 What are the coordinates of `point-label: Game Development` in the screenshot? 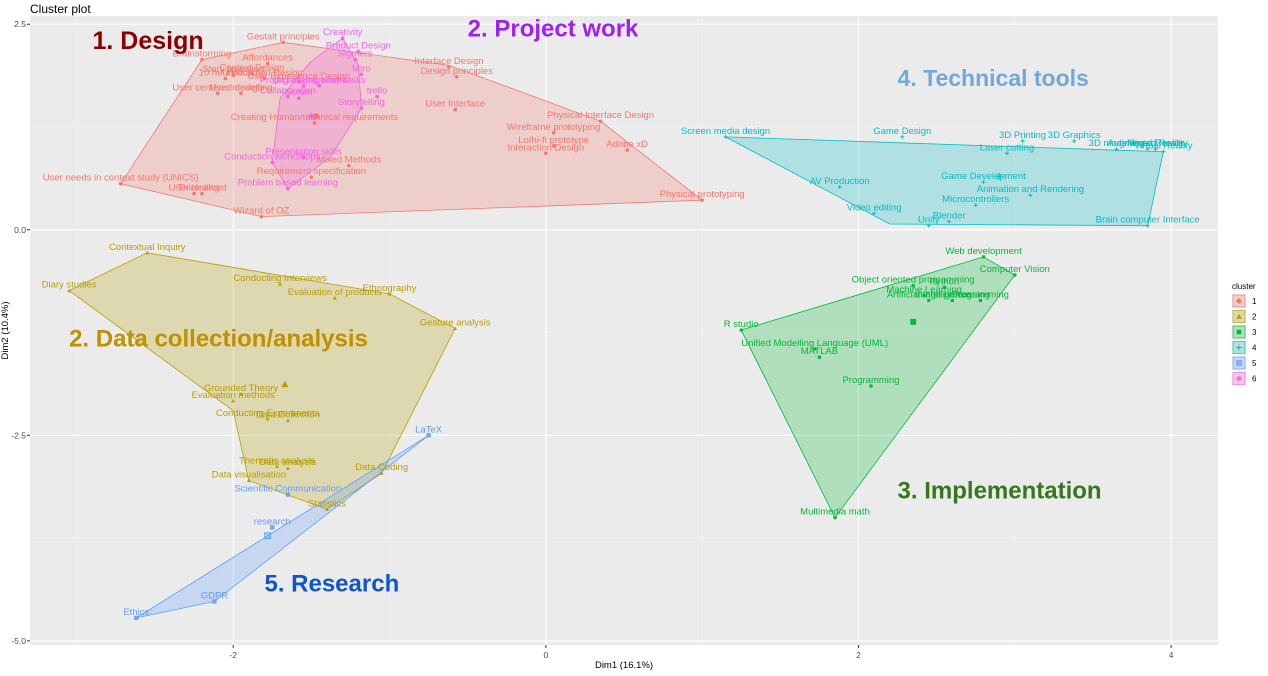 It's located at (983, 176).